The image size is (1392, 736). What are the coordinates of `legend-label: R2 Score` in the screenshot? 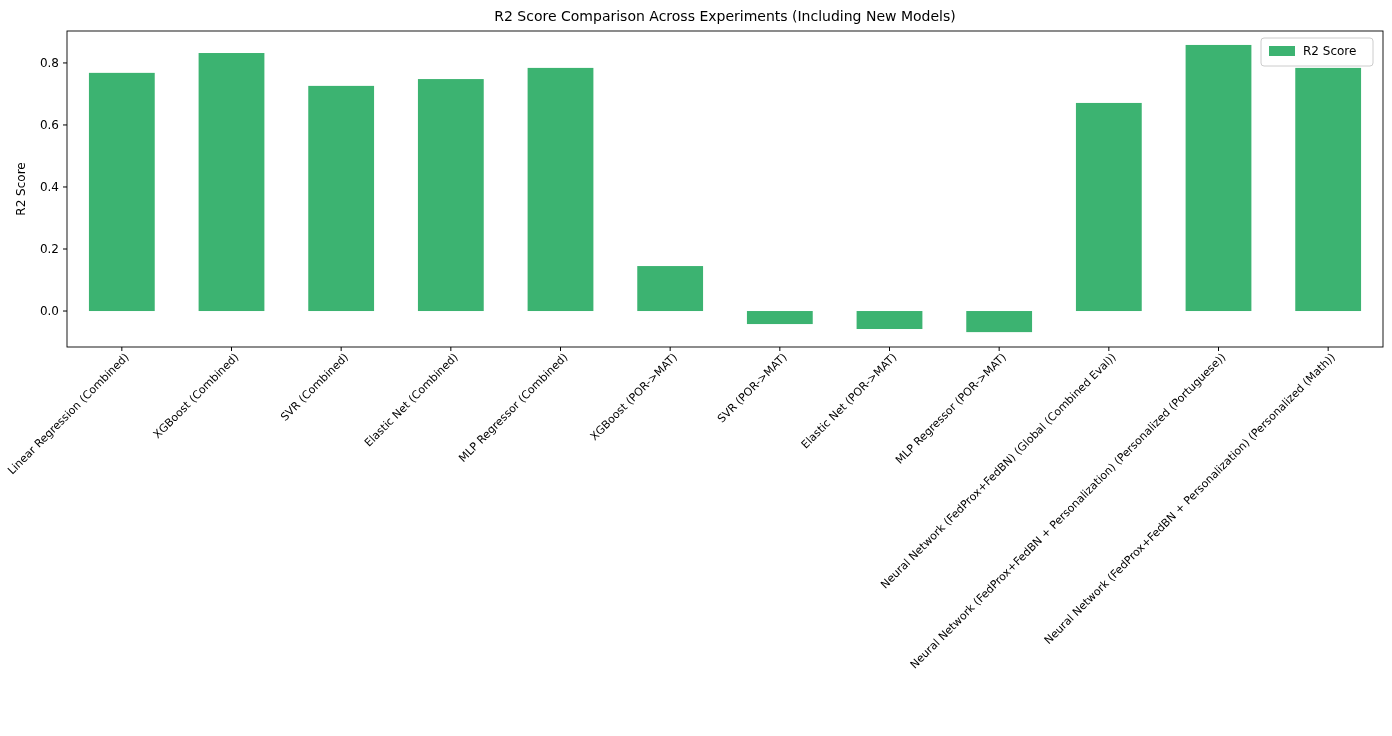 It's located at (1330, 51).